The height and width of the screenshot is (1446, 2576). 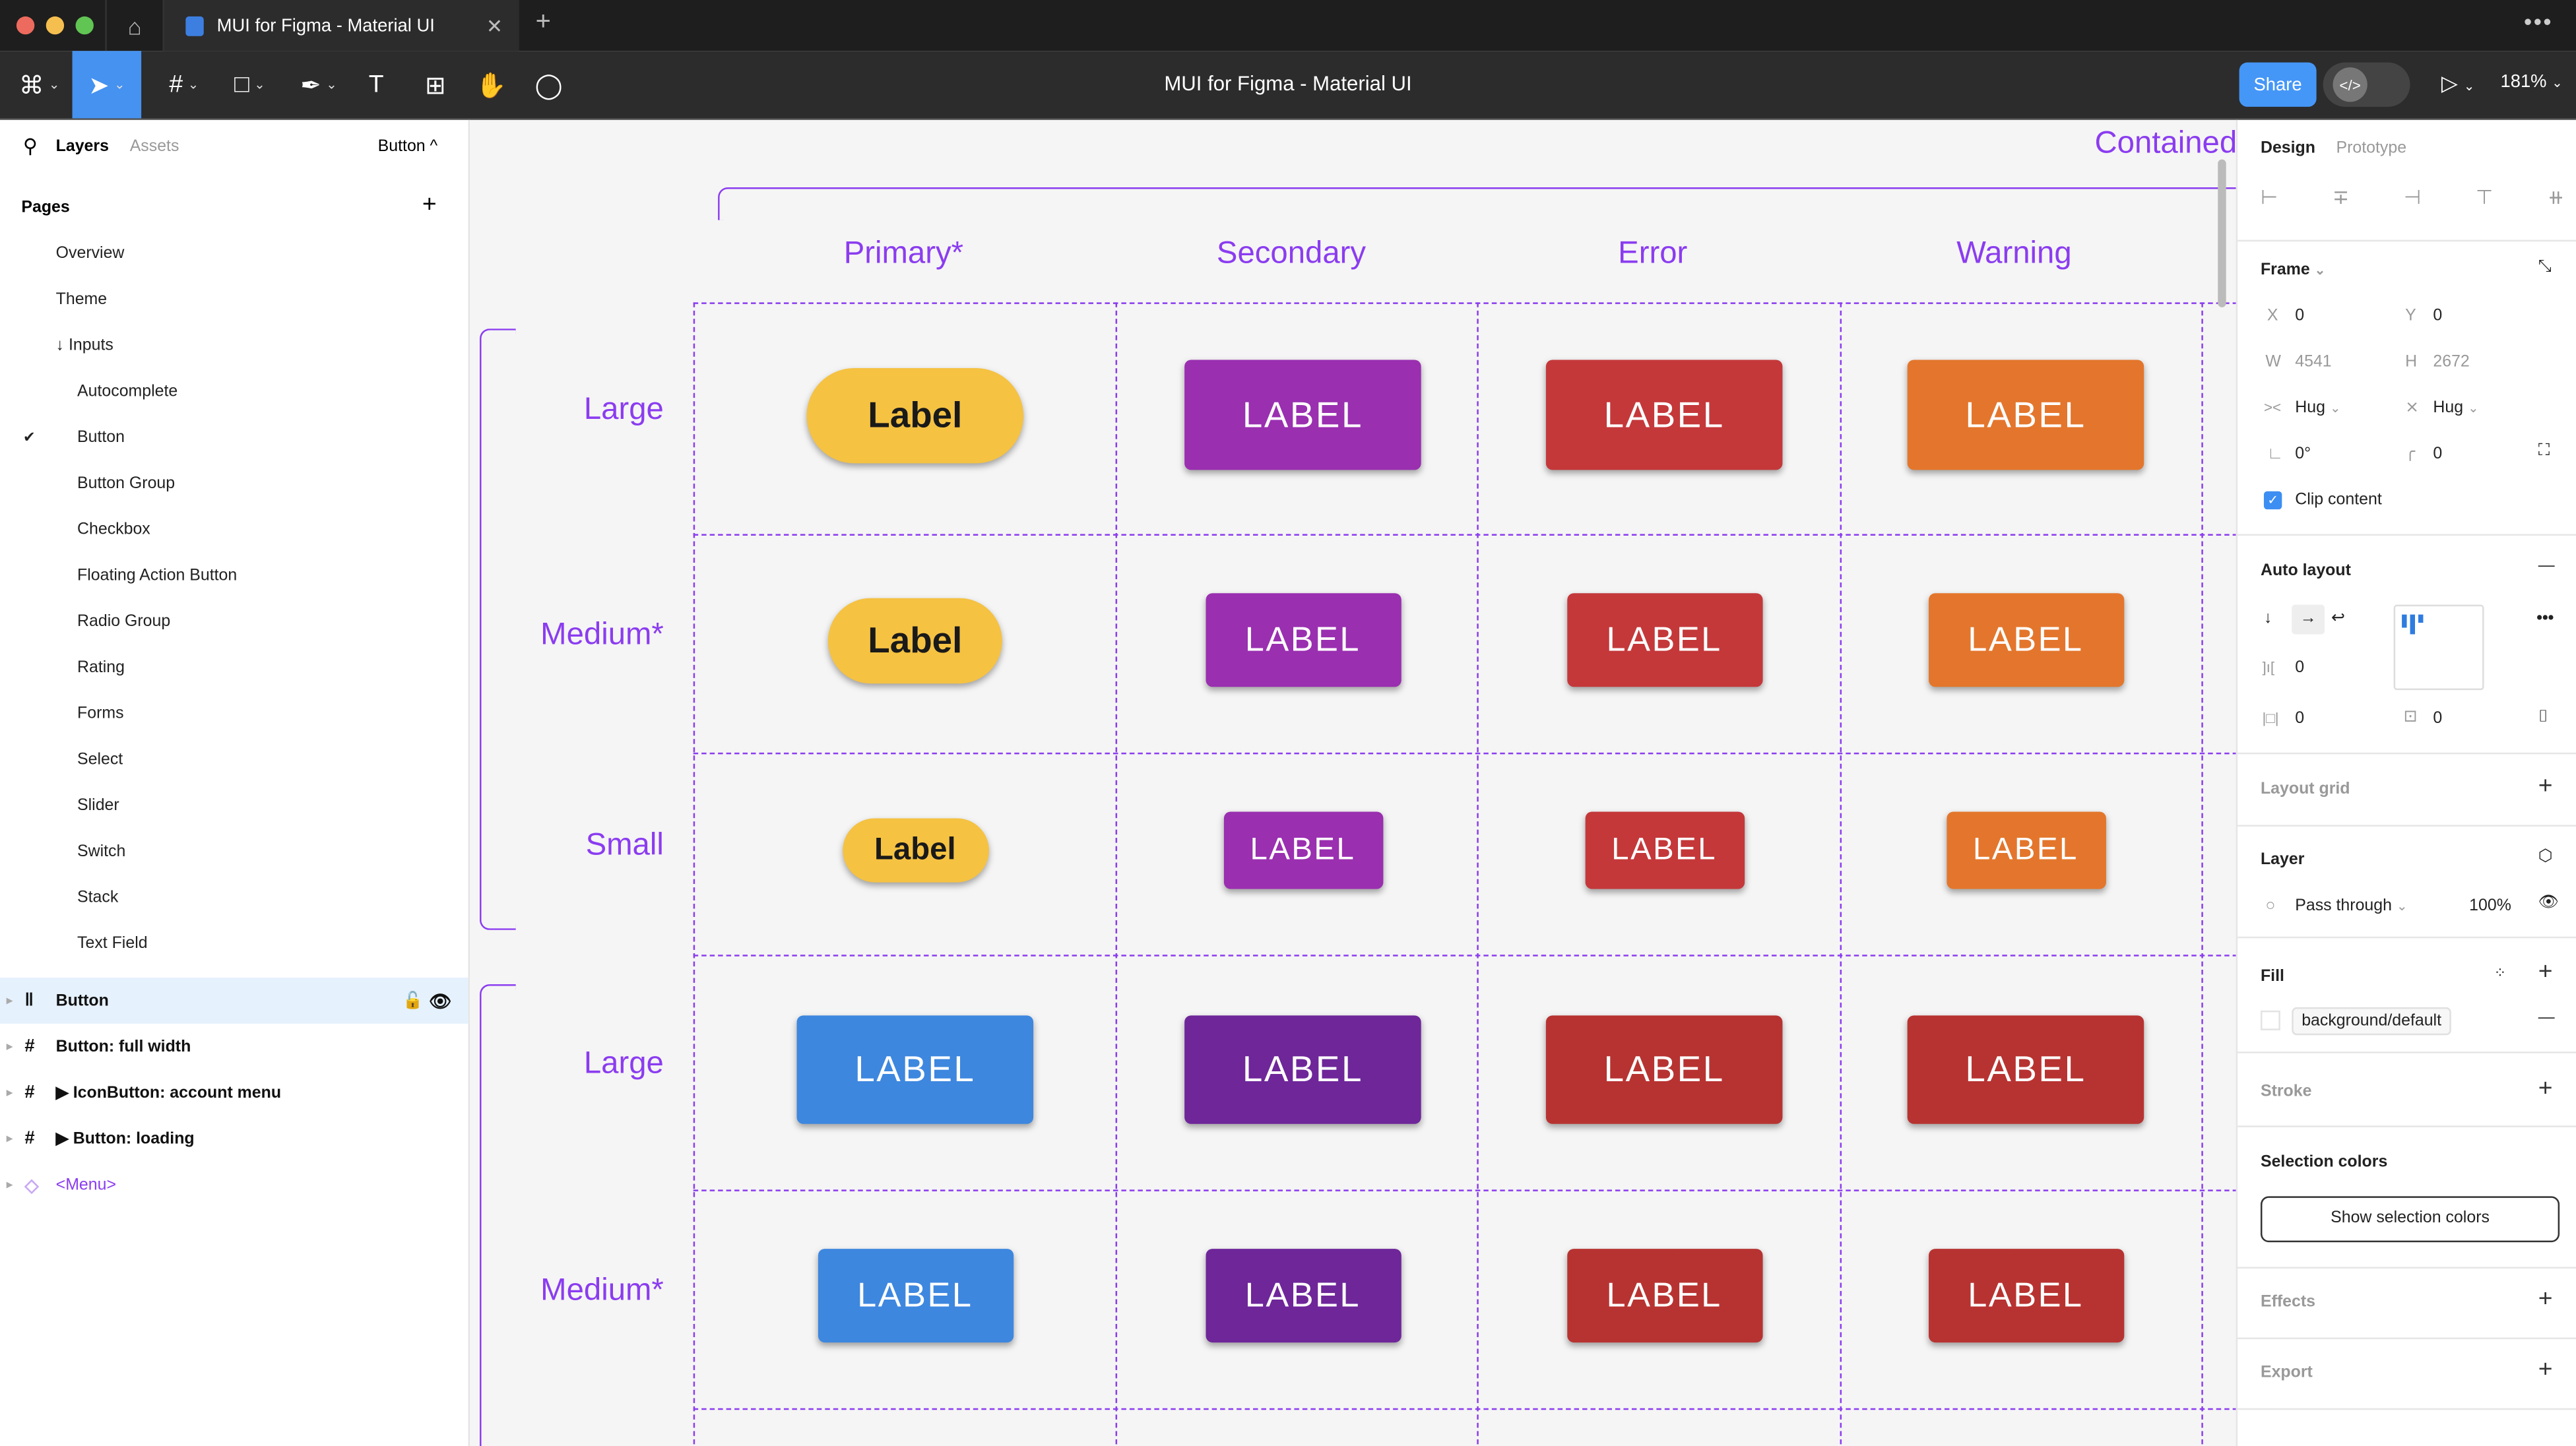 What do you see at coordinates (234, 621) in the screenshot?
I see `page-item: Radio Group` at bounding box center [234, 621].